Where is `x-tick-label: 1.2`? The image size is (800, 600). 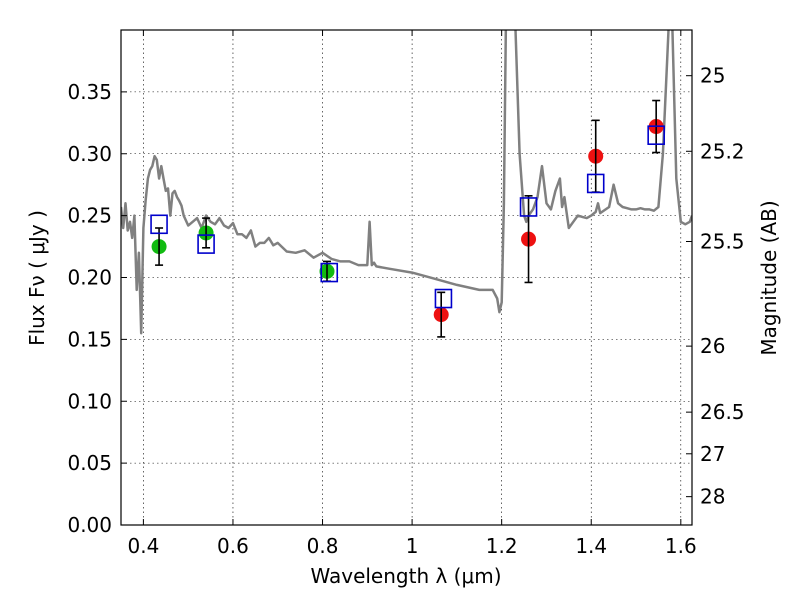 x-tick-label: 1.2 is located at coordinates (502, 546).